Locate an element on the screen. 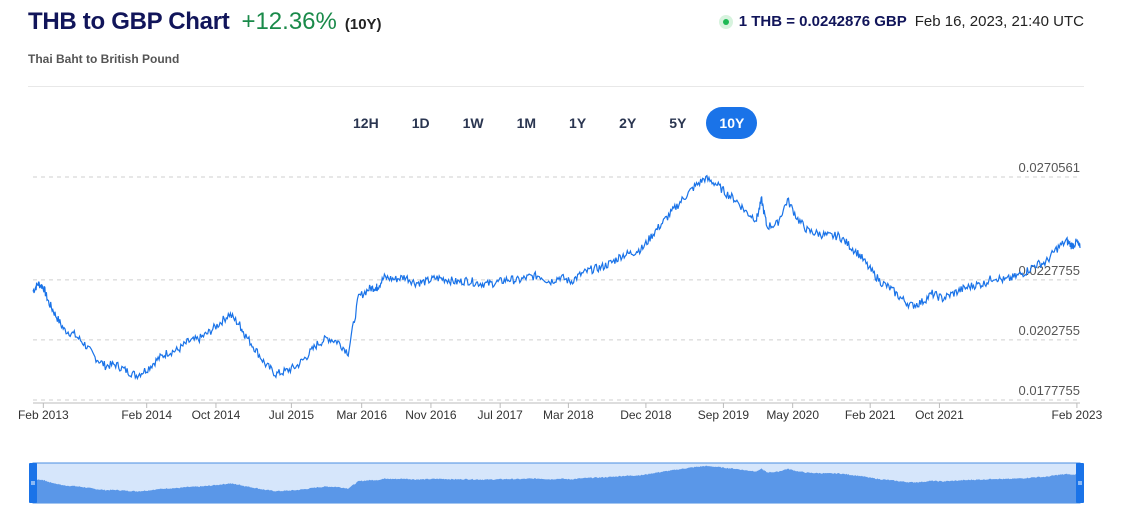 Image resolution: width=1126 pixels, height=524 pixels. chart-heading: THB to GBP Chart +12.36% (10Y) is located at coordinates (205, 22).